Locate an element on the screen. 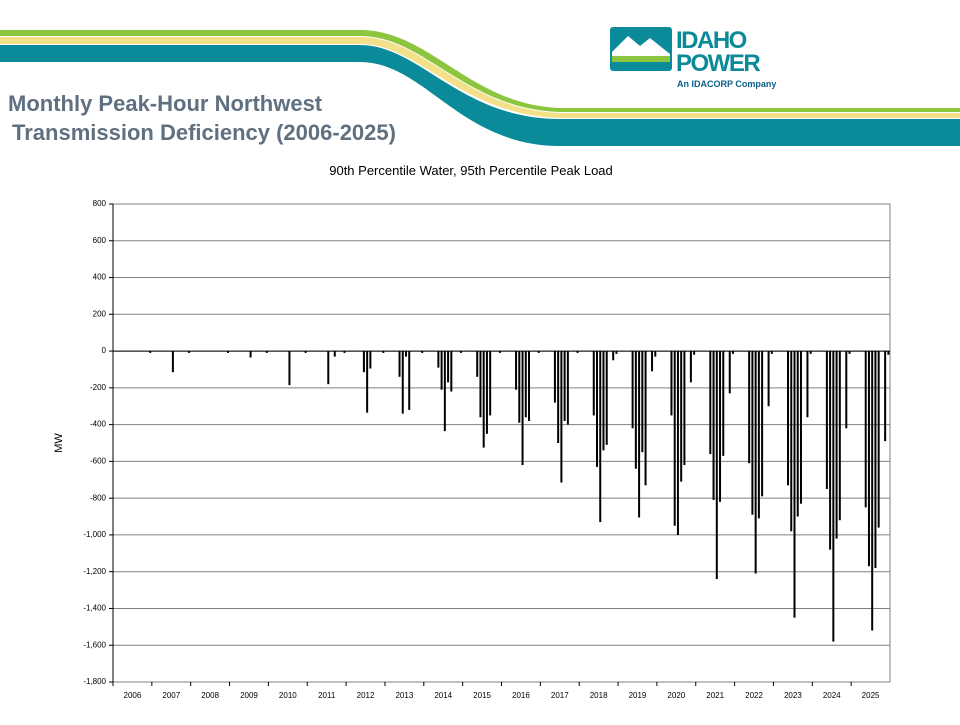 This screenshot has width=960, height=725. x-tick-label: 2014 is located at coordinates (443, 695).